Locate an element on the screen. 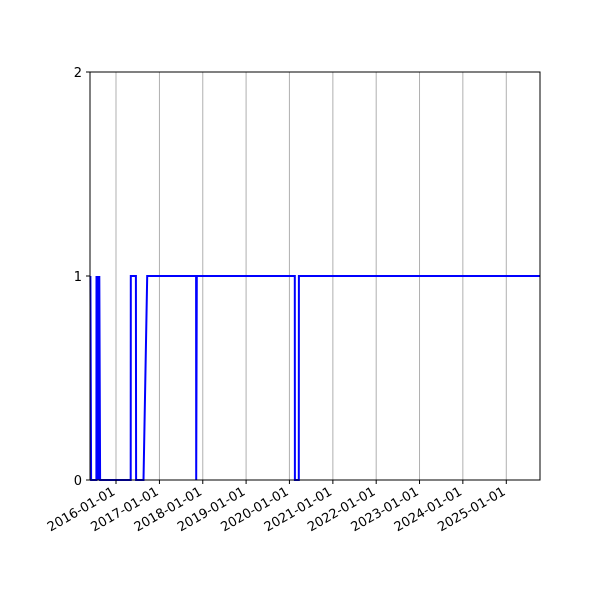 The image size is (600, 604). y-tick-label: 0 is located at coordinates (78, 481).